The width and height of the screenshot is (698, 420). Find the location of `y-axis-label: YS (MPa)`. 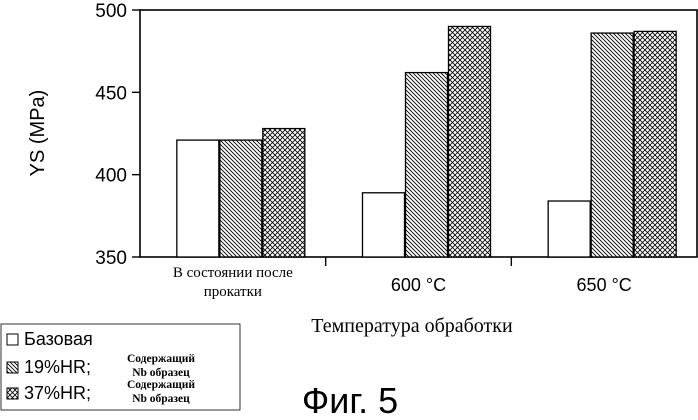

y-axis-label: YS (MPa) is located at coordinates (38, 133).